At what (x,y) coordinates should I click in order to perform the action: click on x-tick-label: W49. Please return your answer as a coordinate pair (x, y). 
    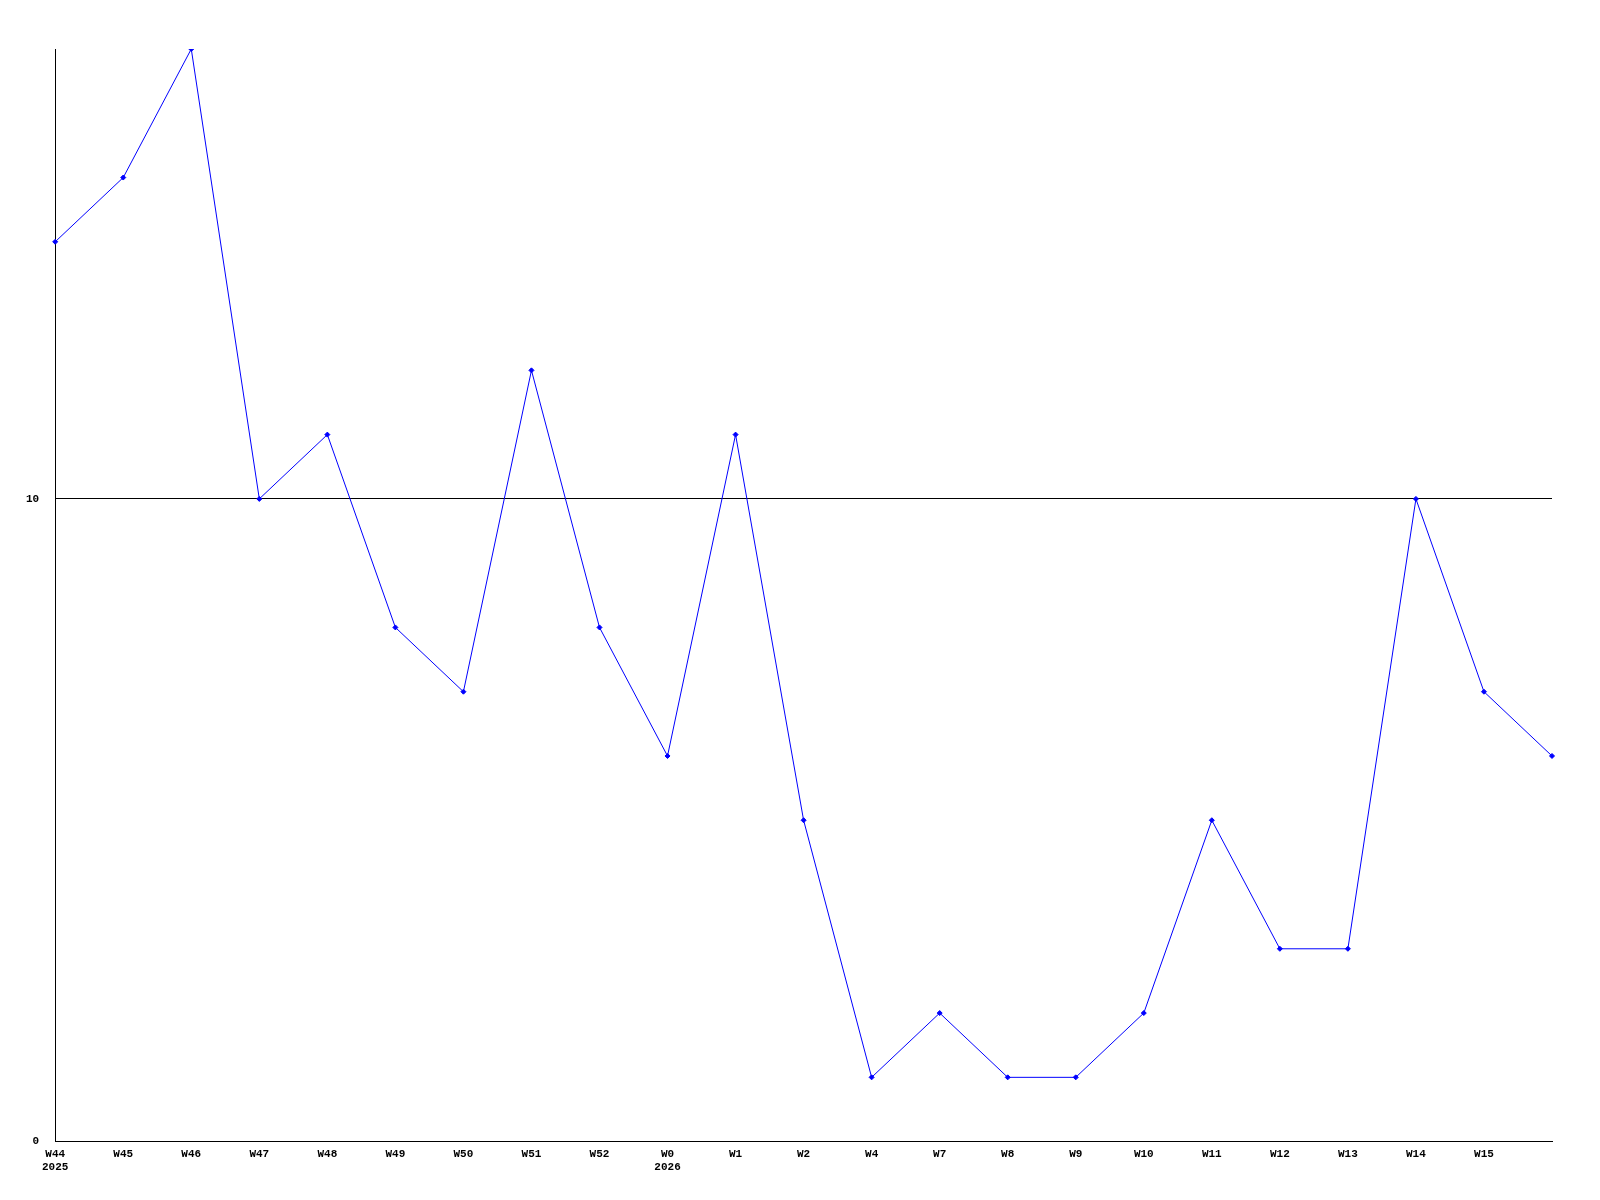
    Looking at the image, I should click on (395, 1153).